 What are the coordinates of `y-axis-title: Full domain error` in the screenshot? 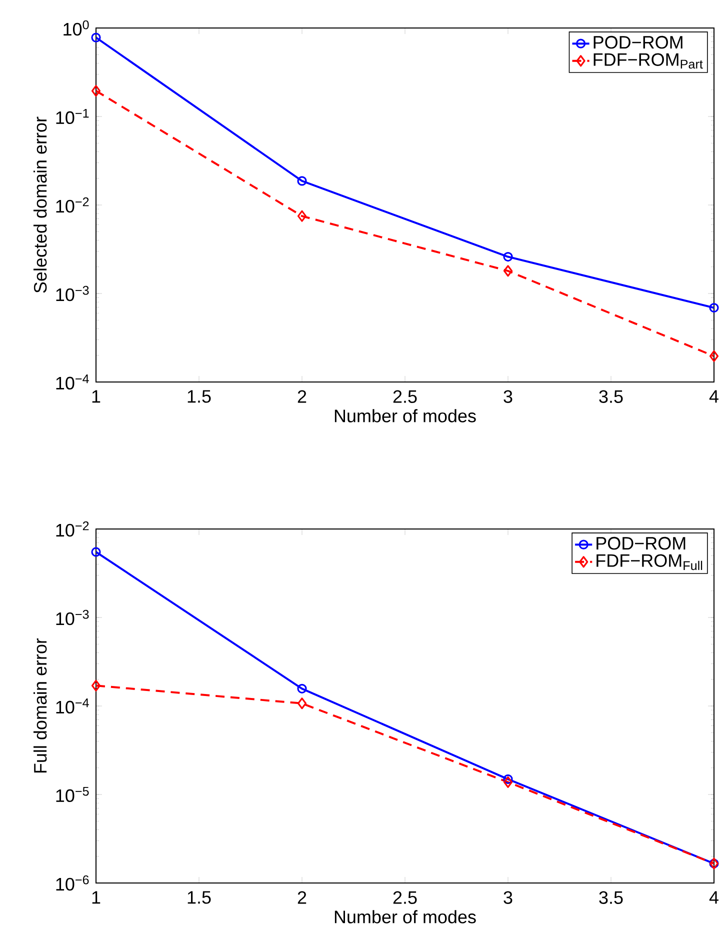 It's located at (40, 705).